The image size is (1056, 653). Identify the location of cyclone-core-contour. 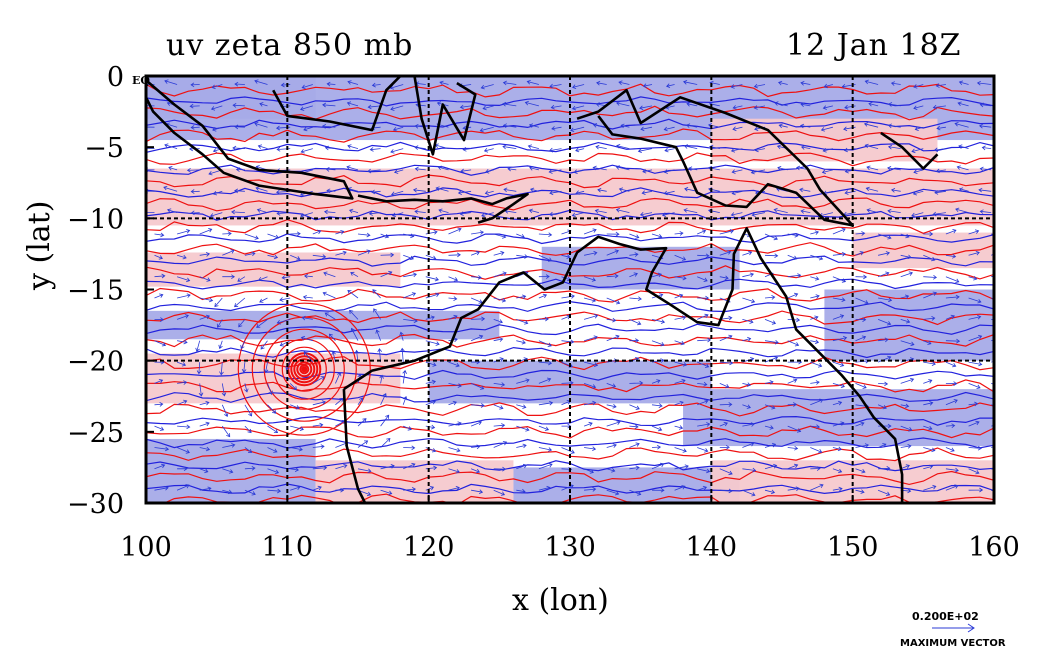
(304, 369).